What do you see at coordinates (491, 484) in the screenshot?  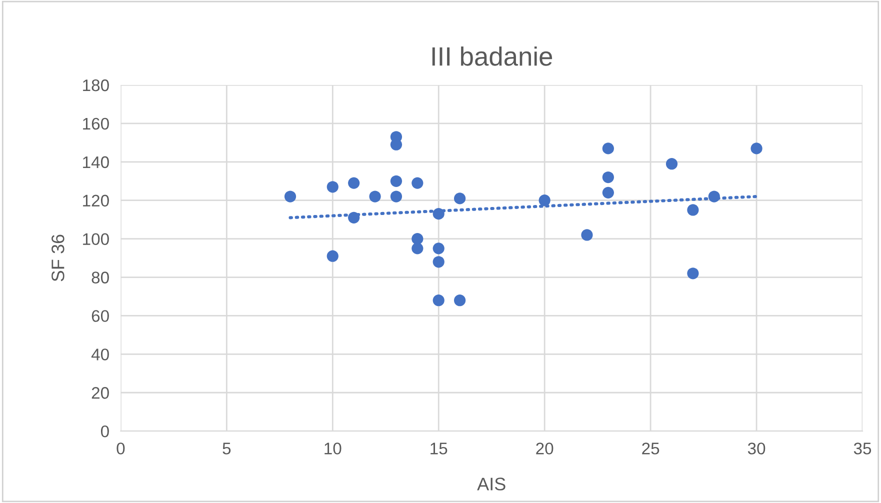 I see `x-axis-title: AIS` at bounding box center [491, 484].